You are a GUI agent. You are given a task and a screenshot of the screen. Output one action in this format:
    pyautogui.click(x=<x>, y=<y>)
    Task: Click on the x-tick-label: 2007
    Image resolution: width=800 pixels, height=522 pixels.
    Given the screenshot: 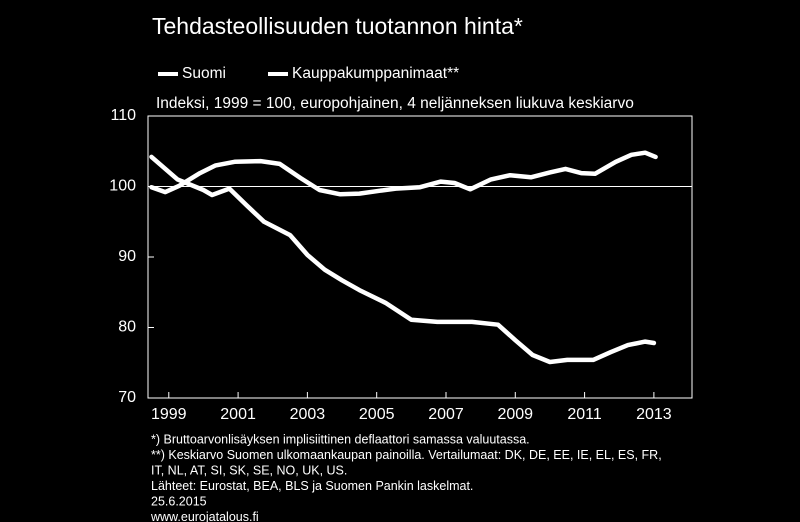 What is the action you would take?
    pyautogui.click(x=446, y=414)
    